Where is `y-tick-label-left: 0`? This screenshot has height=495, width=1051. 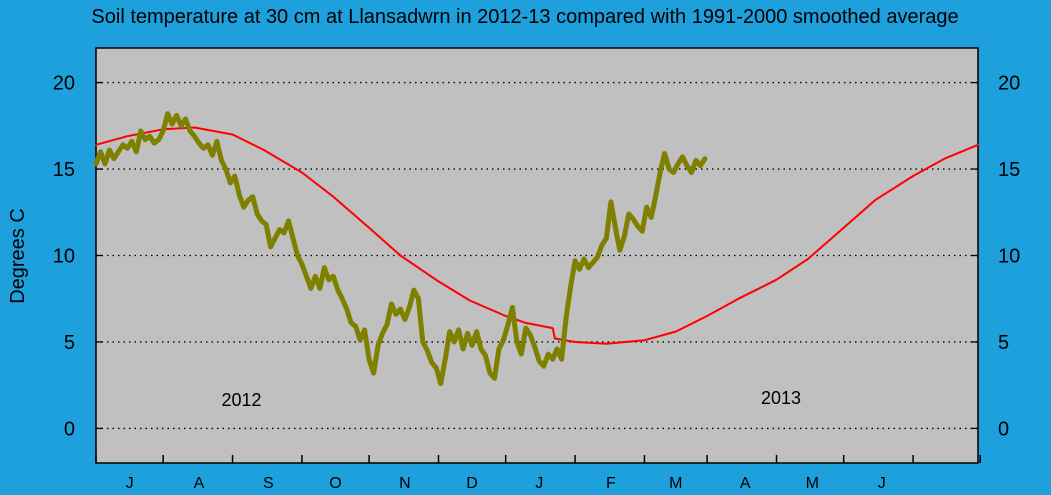
y-tick-label-left: 0 is located at coordinates (69, 429).